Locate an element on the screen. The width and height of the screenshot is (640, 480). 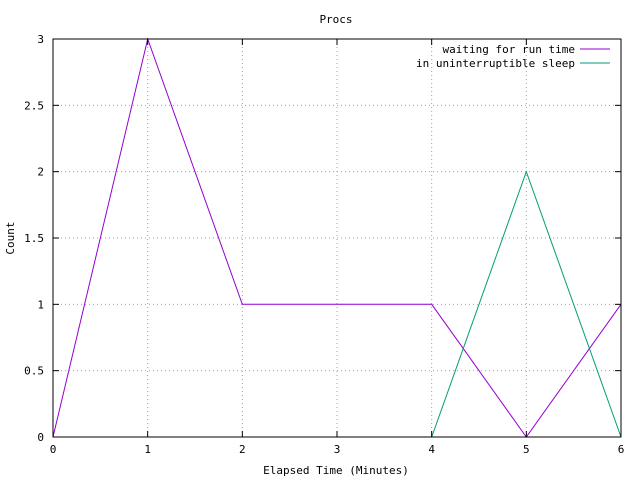
x-tick-label: 0 is located at coordinates (53, 449).